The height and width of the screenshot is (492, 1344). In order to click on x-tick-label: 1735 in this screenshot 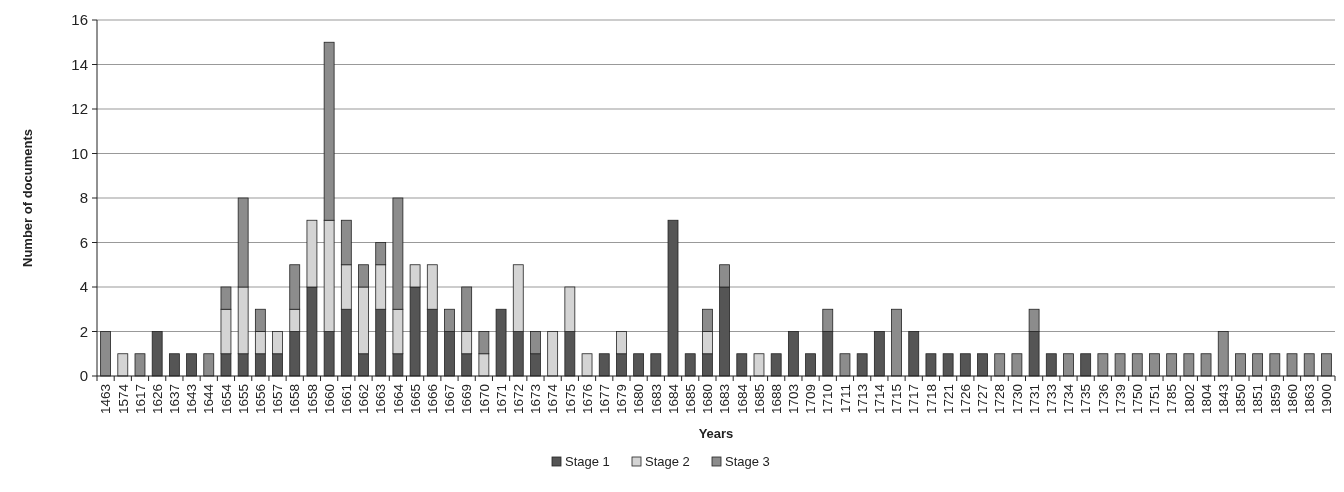, I will do `click(1086, 399)`.